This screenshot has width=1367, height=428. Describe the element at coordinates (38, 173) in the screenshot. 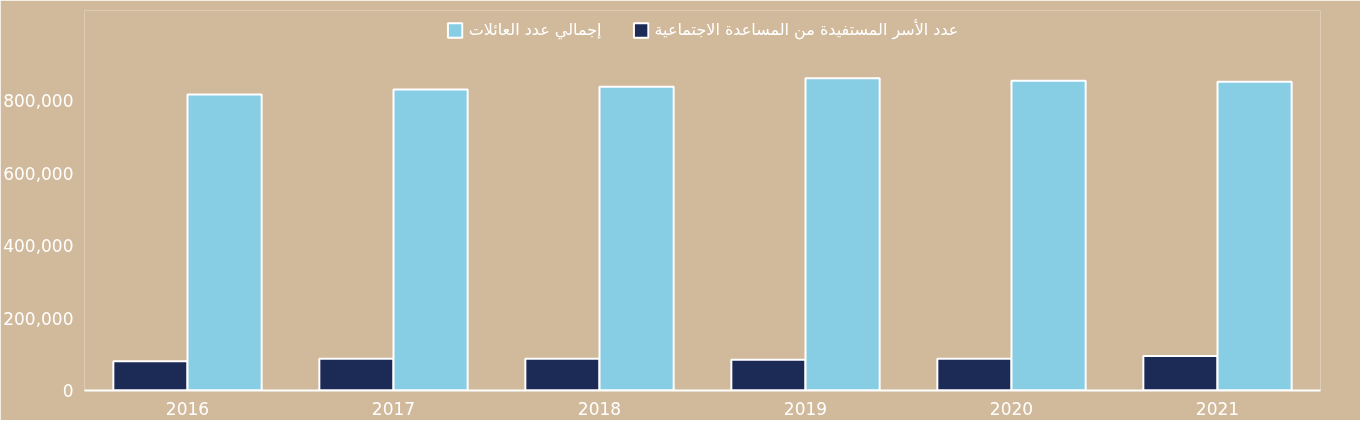

I see `y-tick-label: 600,000` at that location.